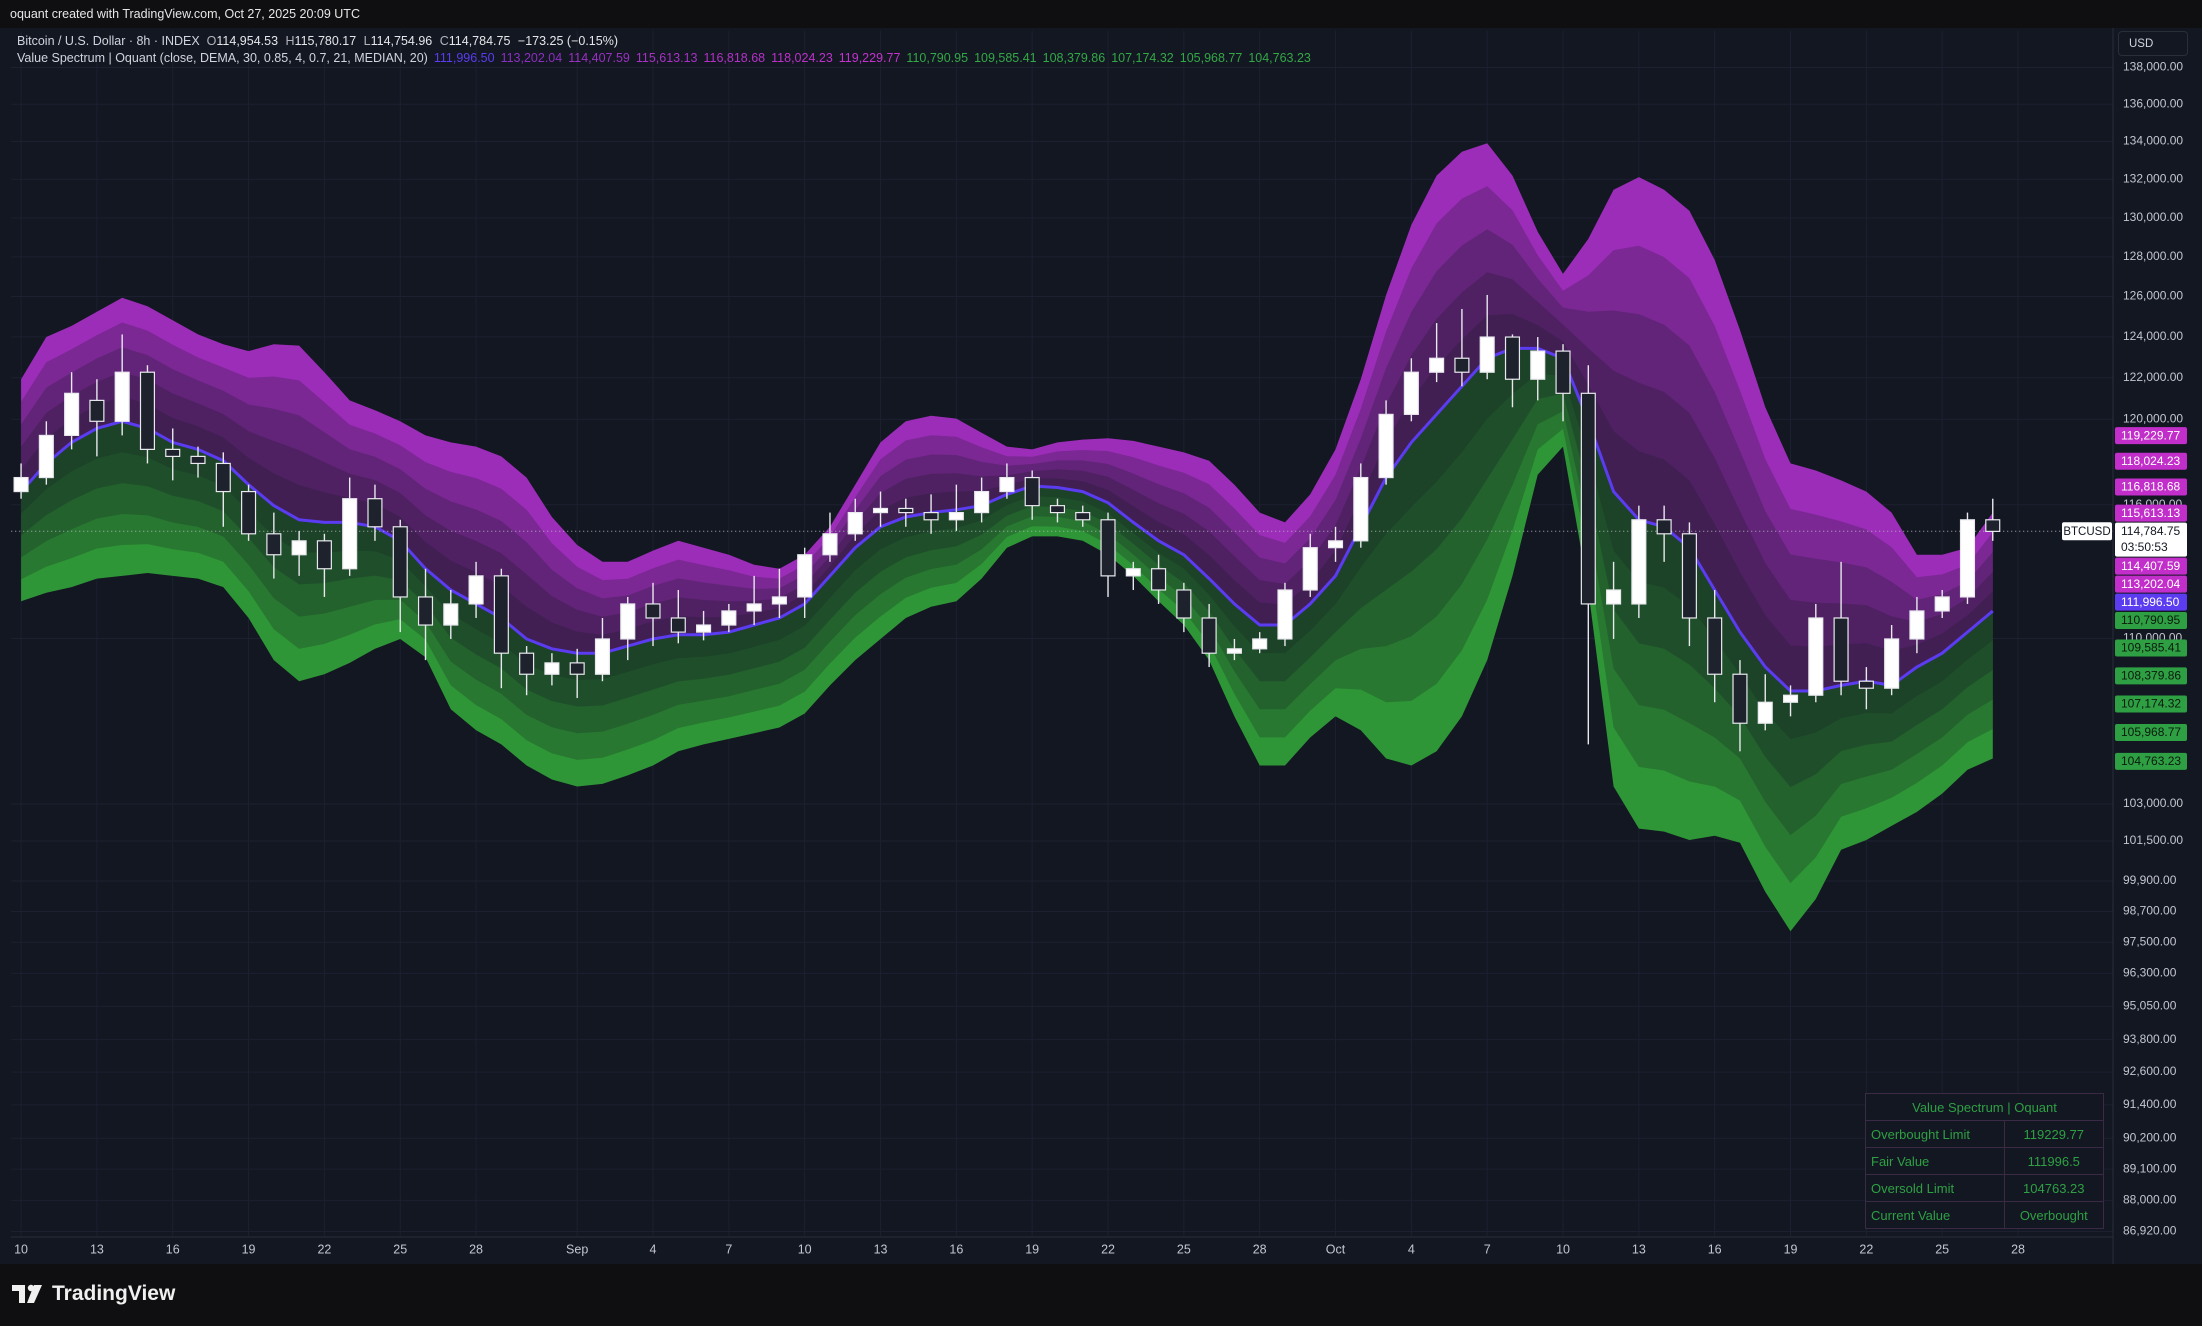 This screenshot has width=2202, height=1326. What do you see at coordinates (2150, 1200) in the screenshot?
I see `y-tick-label: 88,000.00` at bounding box center [2150, 1200].